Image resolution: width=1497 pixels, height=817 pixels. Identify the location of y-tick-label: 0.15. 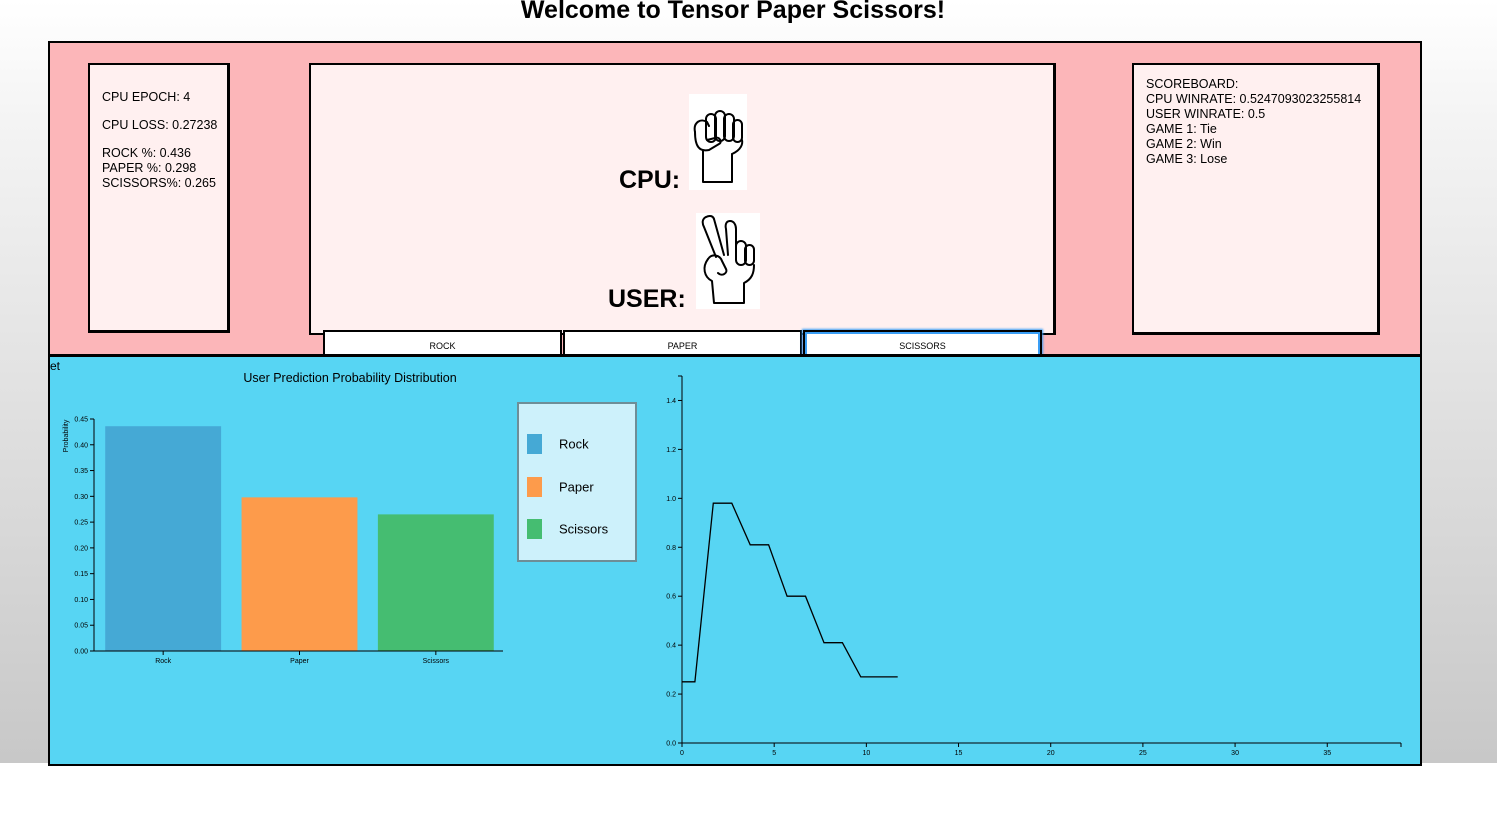
(81, 574).